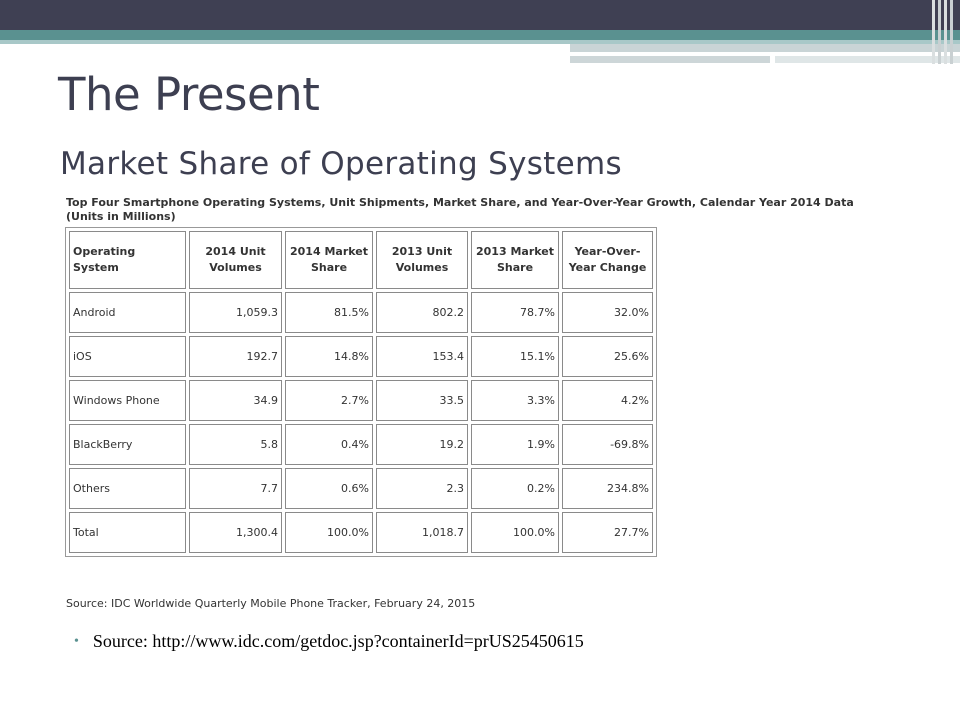 This screenshot has height=720, width=960. What do you see at coordinates (235, 356) in the screenshot?
I see `table-cell: 192.7` at bounding box center [235, 356].